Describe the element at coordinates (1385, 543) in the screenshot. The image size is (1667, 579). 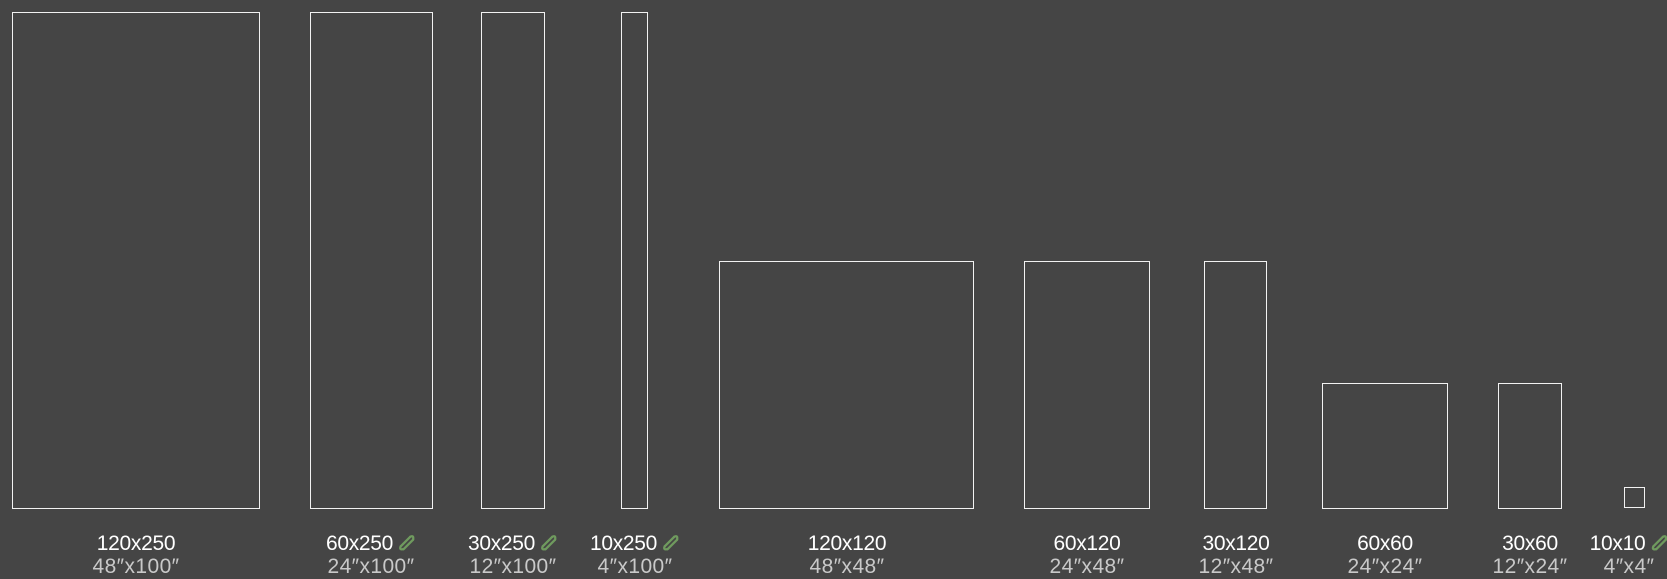
I see `metric-size: 60x60` at that location.